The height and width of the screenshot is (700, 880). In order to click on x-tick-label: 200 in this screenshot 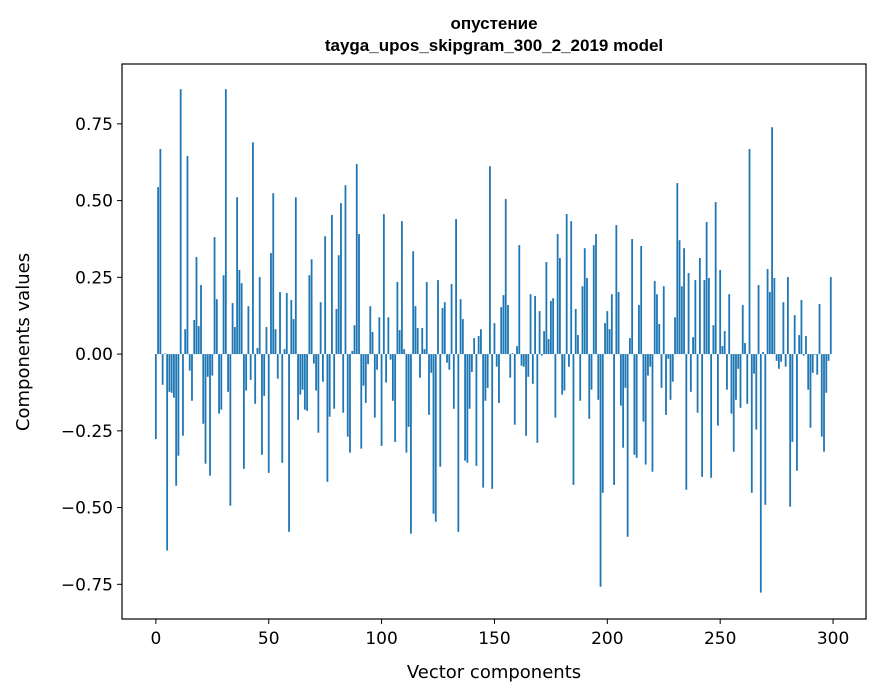, I will do `click(607, 639)`.